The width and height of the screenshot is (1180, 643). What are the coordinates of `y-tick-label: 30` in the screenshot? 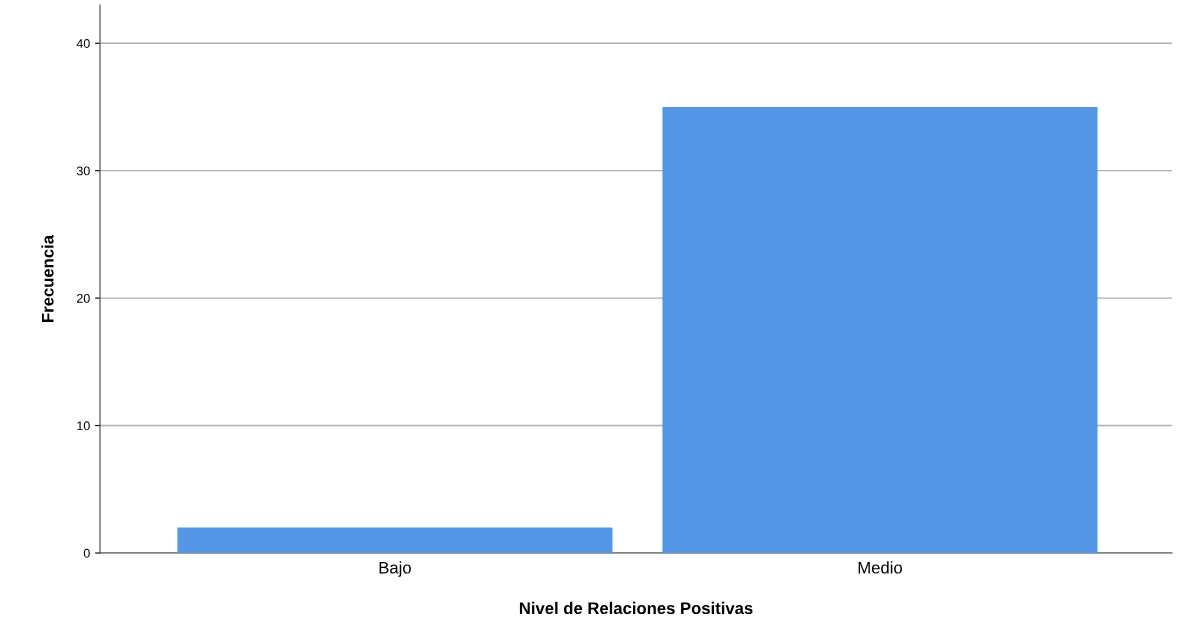 It's located at (83, 171).